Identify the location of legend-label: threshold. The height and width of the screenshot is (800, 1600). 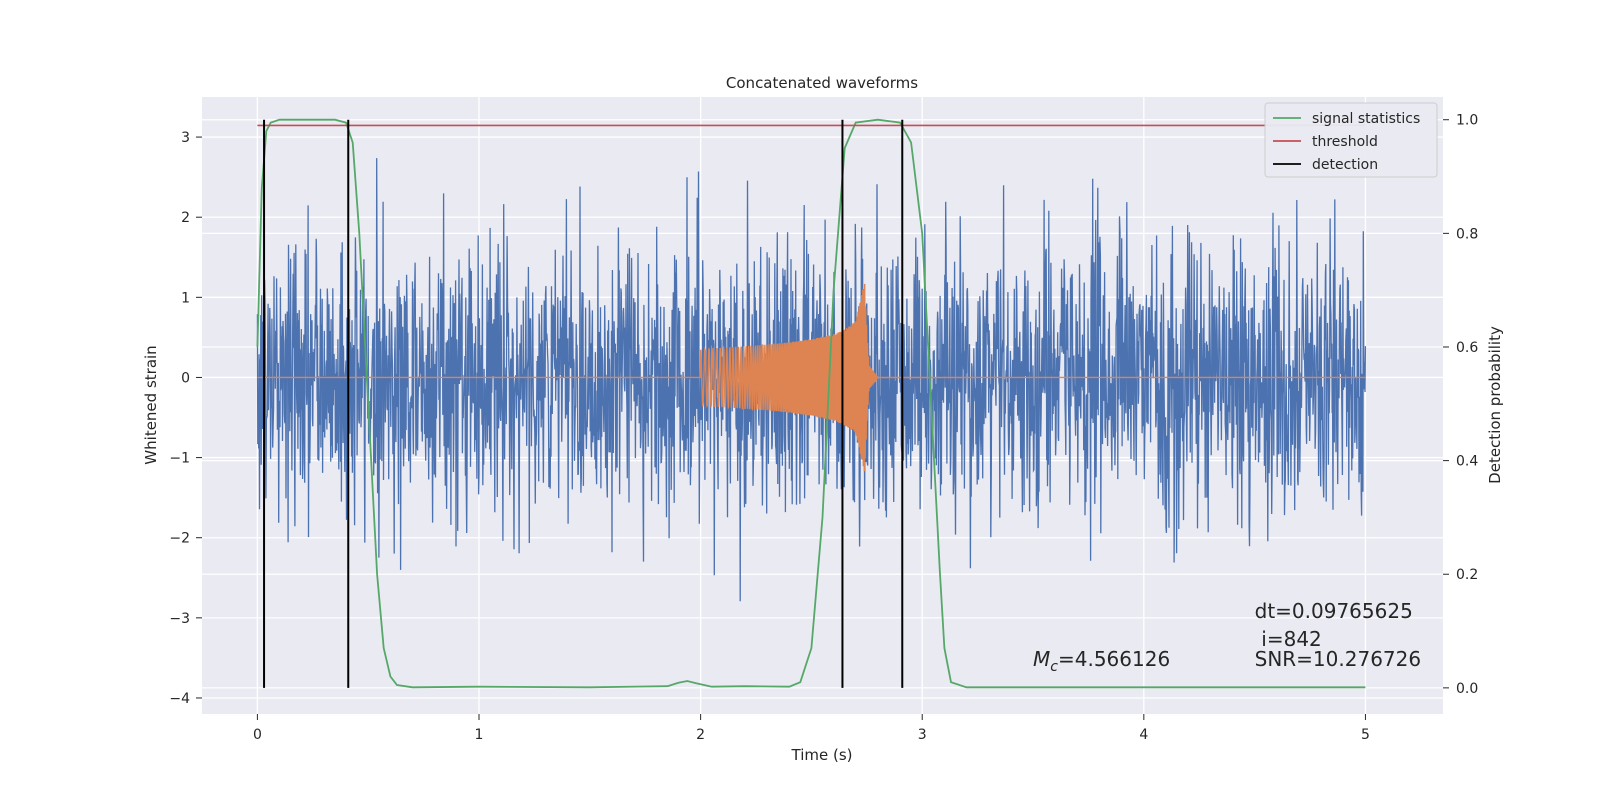
(1345, 142).